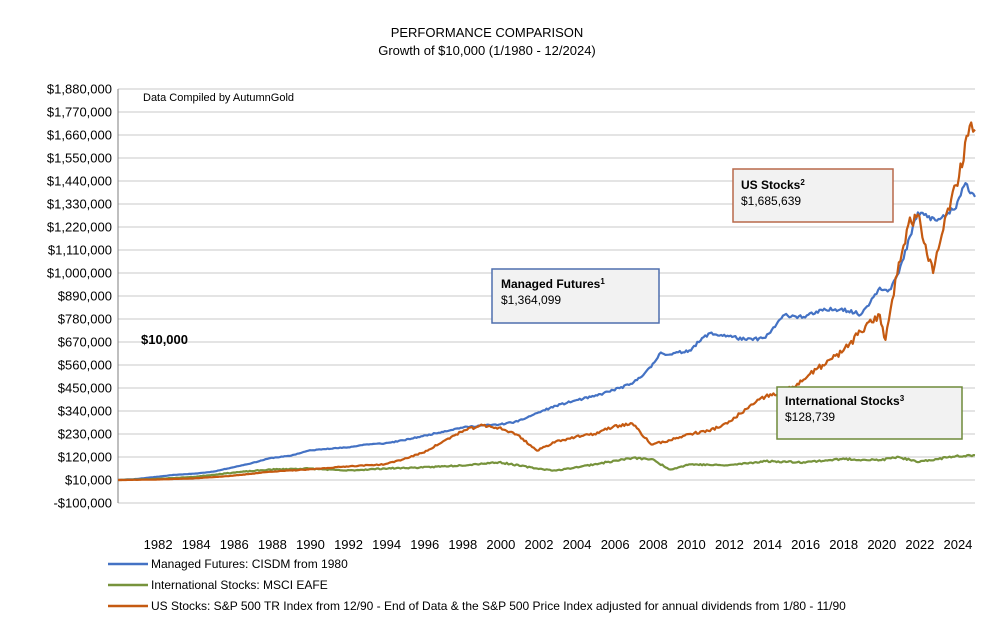 This screenshot has height=622, width=1000. Describe the element at coordinates (85, 434) in the screenshot. I see `y-tick-label: $230,000` at that location.